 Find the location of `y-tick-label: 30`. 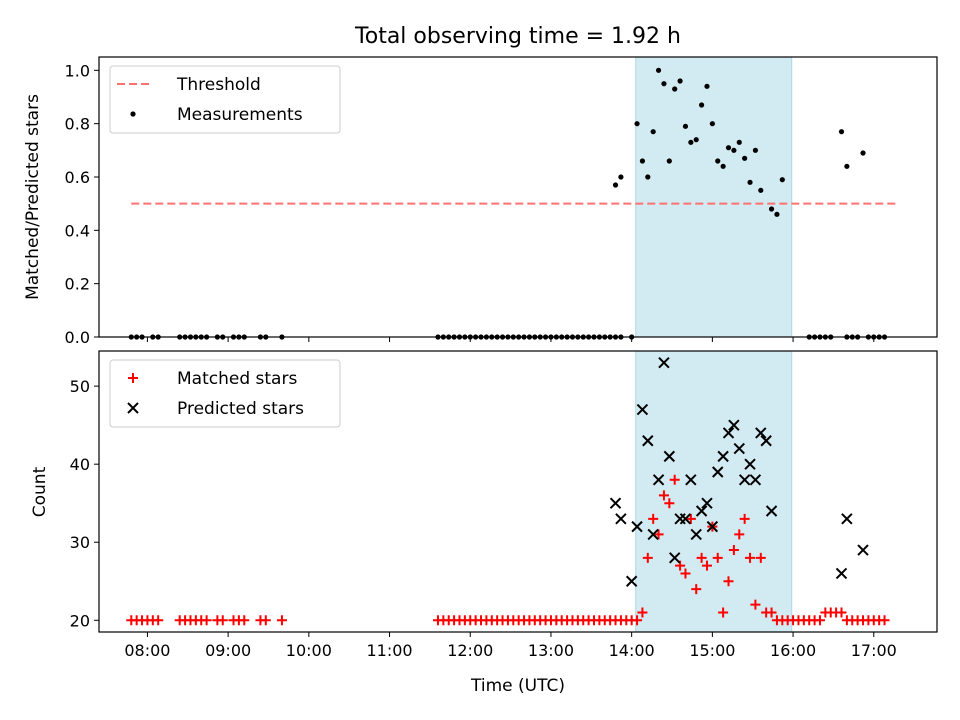

y-tick-label: 30 is located at coordinates (80, 542).